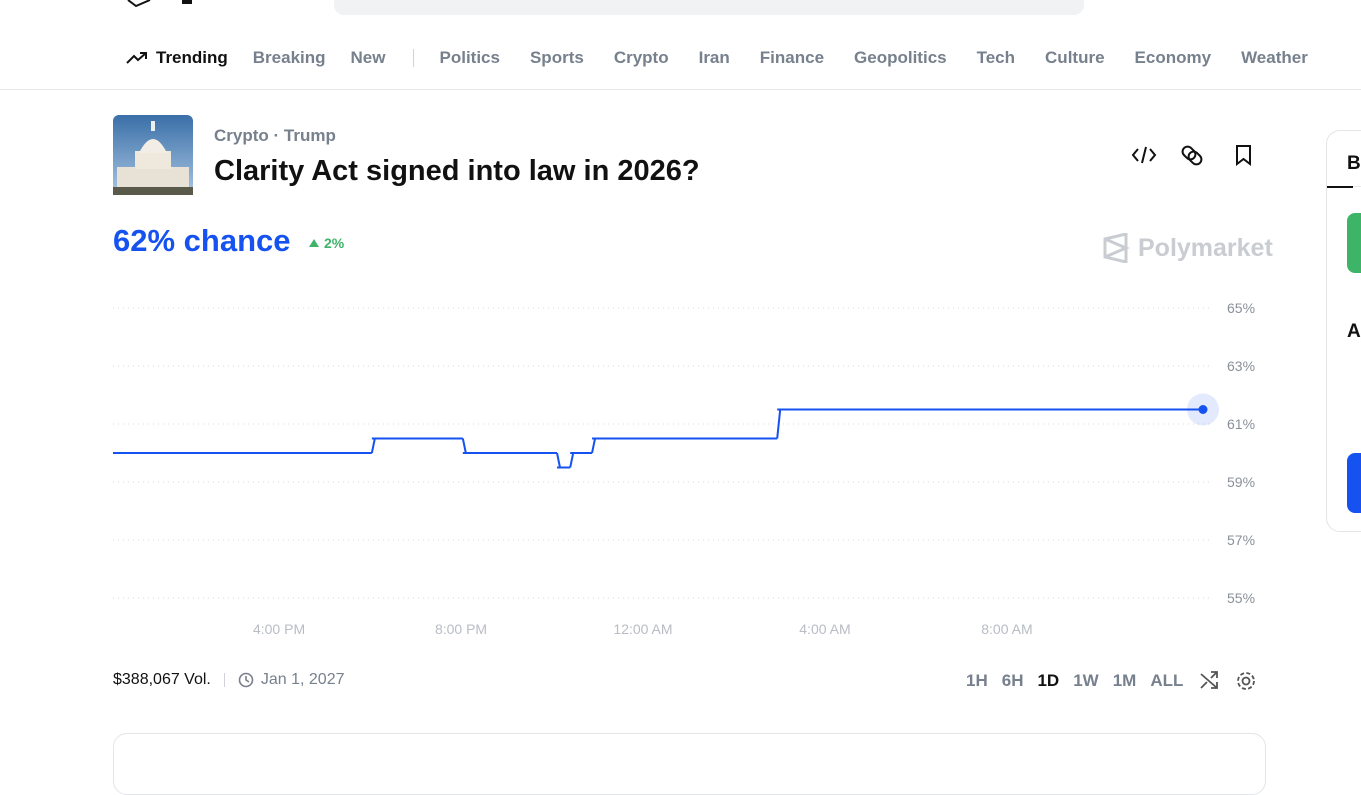 This screenshot has width=1361, height=795. I want to click on shuffle-icon, so click(1210, 681).